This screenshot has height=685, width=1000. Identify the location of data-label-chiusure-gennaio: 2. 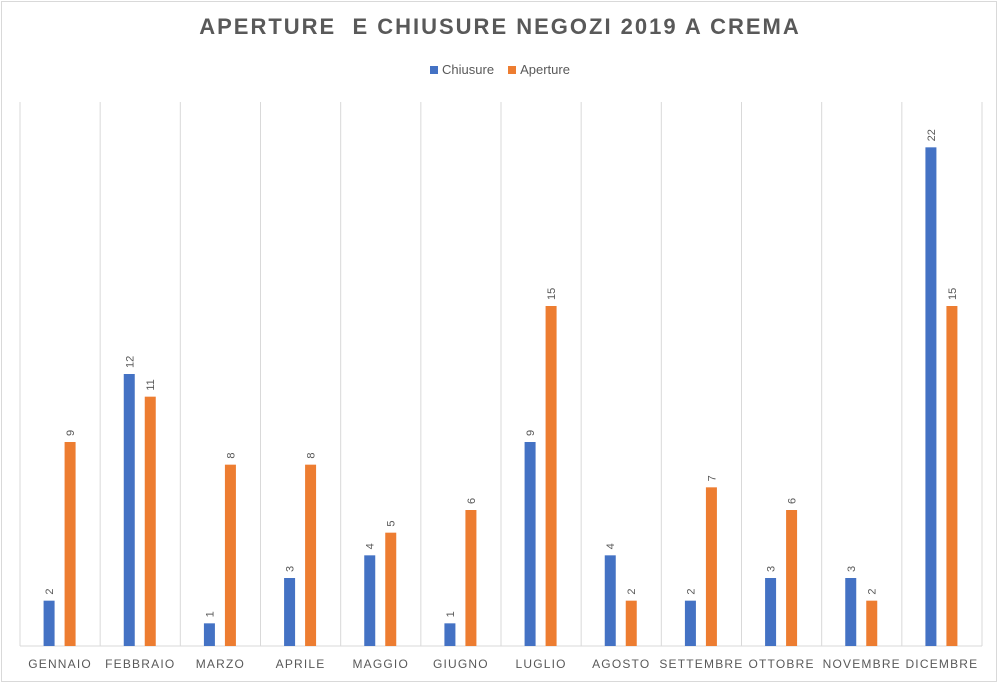
(50, 592).